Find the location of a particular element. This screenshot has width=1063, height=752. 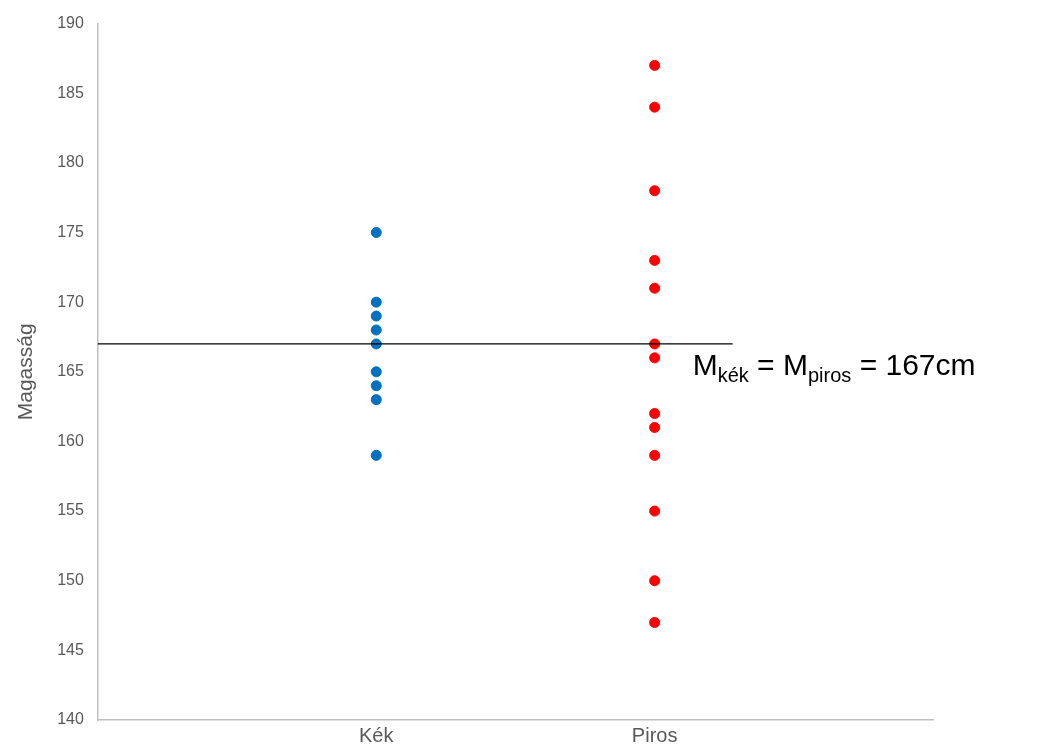

y-tick-label: 160 is located at coordinates (70, 440).